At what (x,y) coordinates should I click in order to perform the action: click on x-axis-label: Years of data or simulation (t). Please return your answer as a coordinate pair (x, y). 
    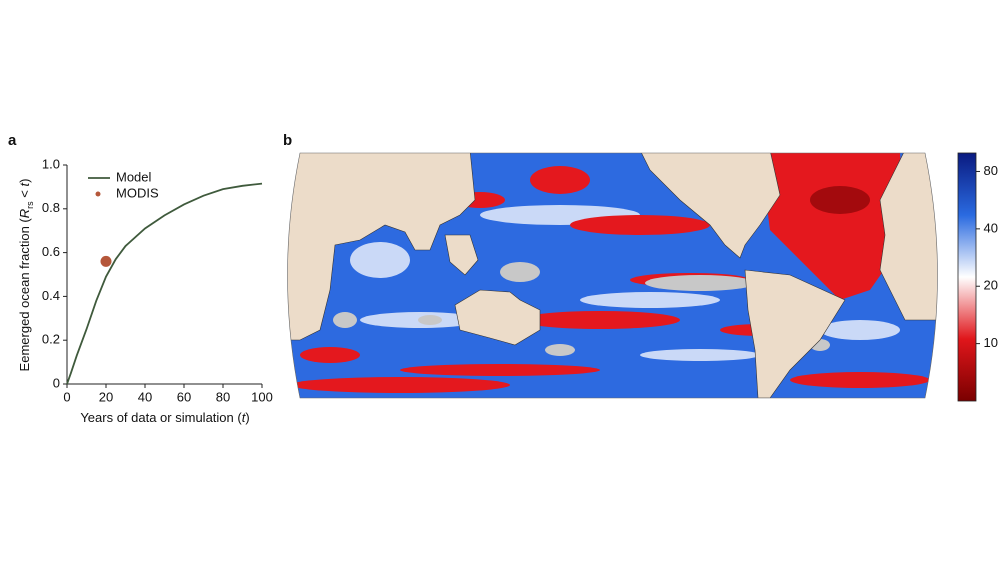
    Looking at the image, I should click on (164, 417).